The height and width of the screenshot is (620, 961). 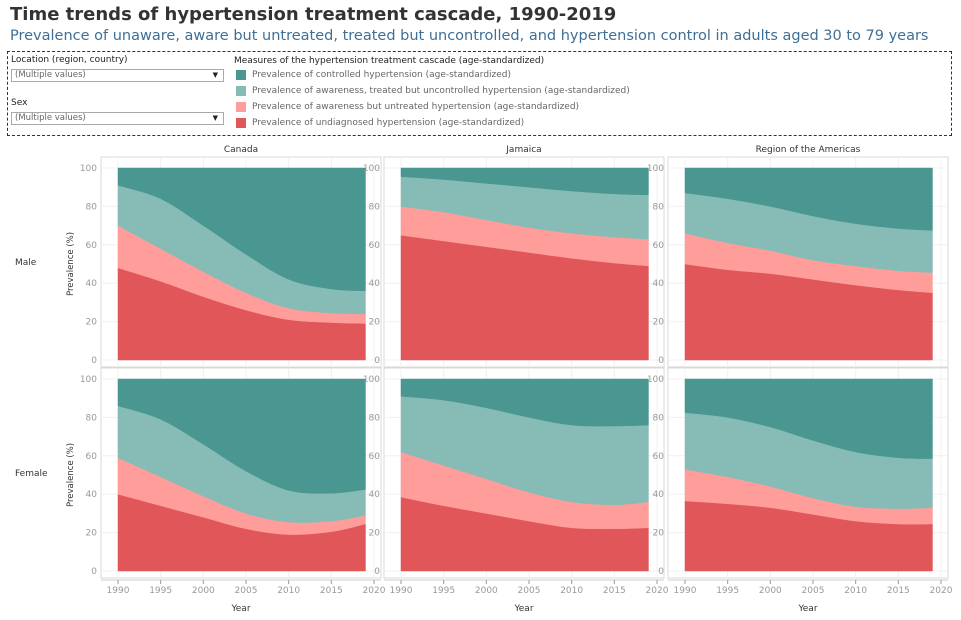 I want to click on panel-male-region-of-the-americas: 0 20 40 60 80 100, so click(x=798, y=262).